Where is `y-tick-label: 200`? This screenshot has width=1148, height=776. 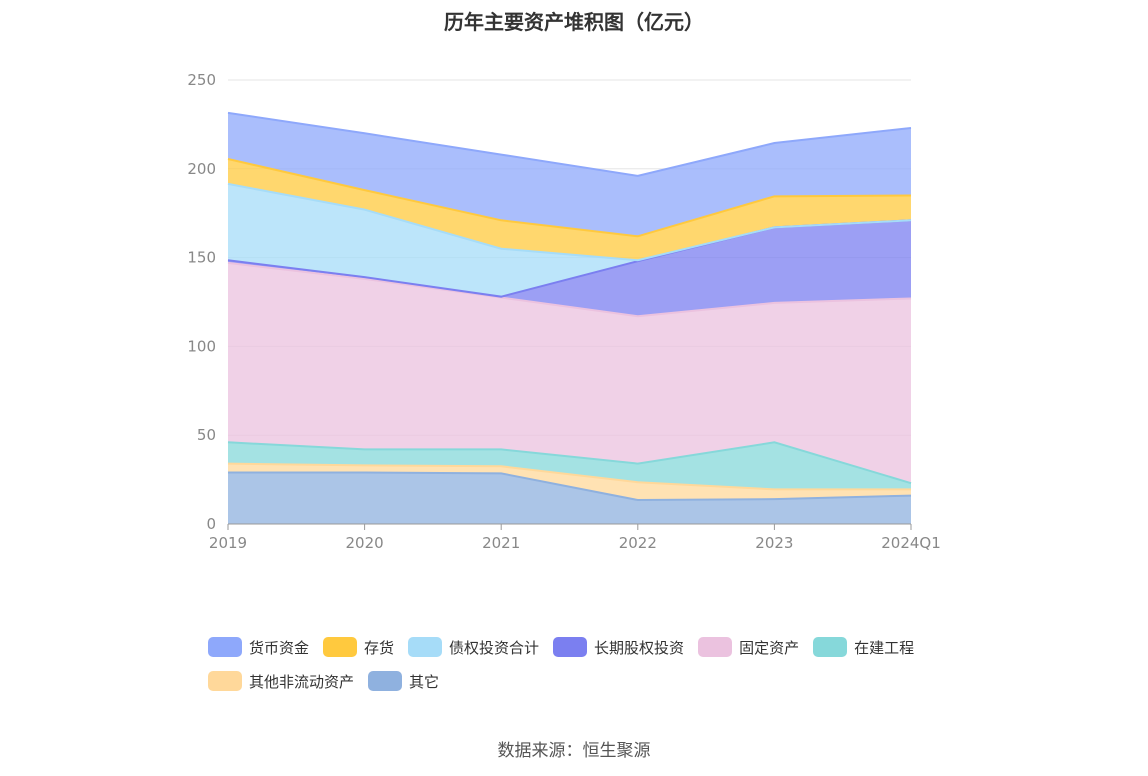
y-tick-label: 200 is located at coordinates (201, 169).